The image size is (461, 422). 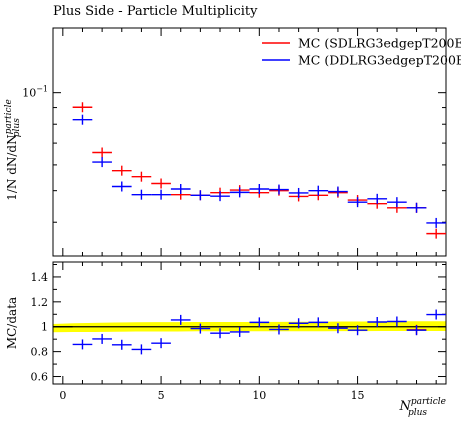 I want to click on ratio-y-tick-label: 1, so click(x=44, y=327).